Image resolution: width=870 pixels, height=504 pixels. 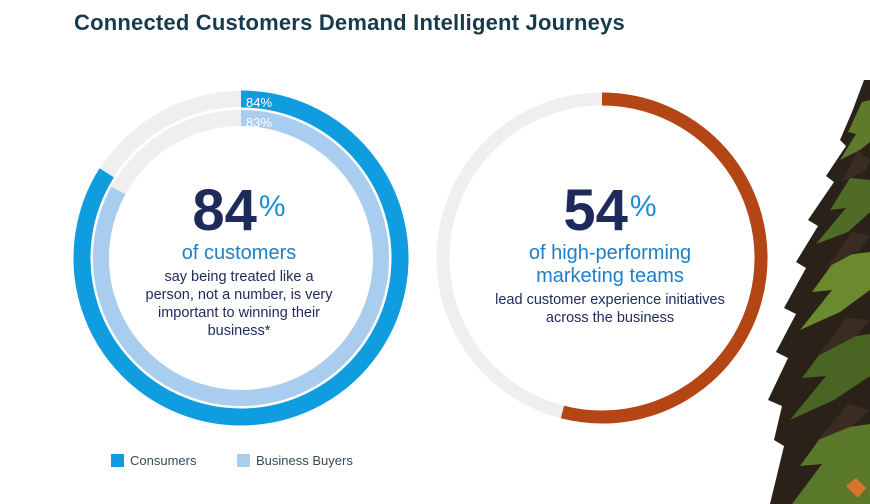 I want to click on marketing-headline-value: 54, so click(x=595, y=210).